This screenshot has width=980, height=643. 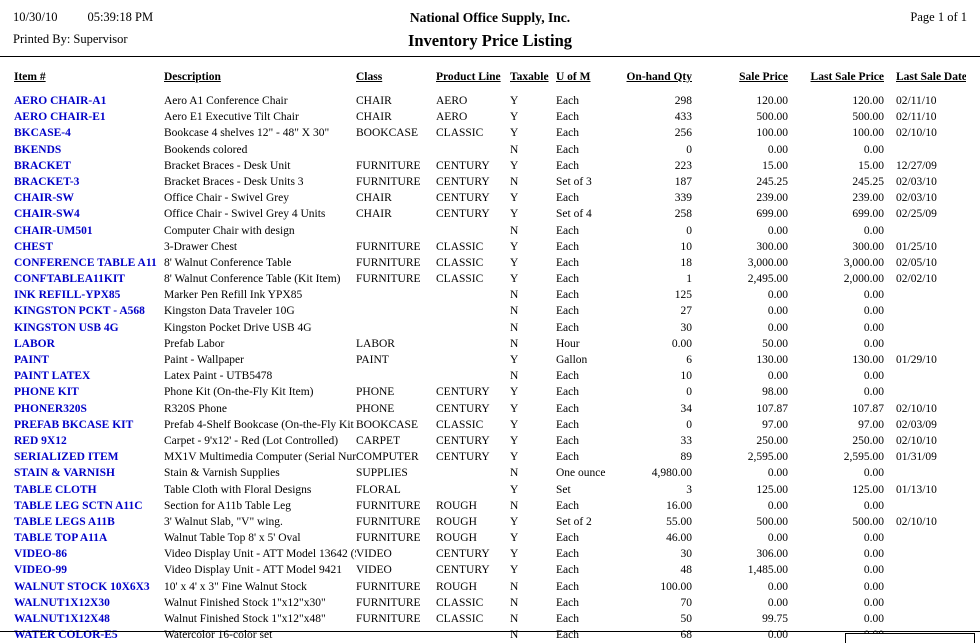 I want to click on description: Bracket Braces - Desk Unit, so click(x=227, y=165).